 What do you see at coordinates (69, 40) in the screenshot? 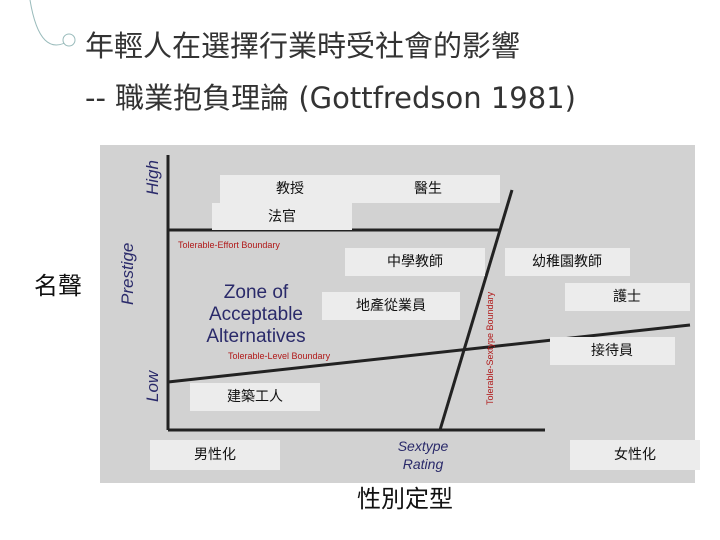
I see `decoration` at bounding box center [69, 40].